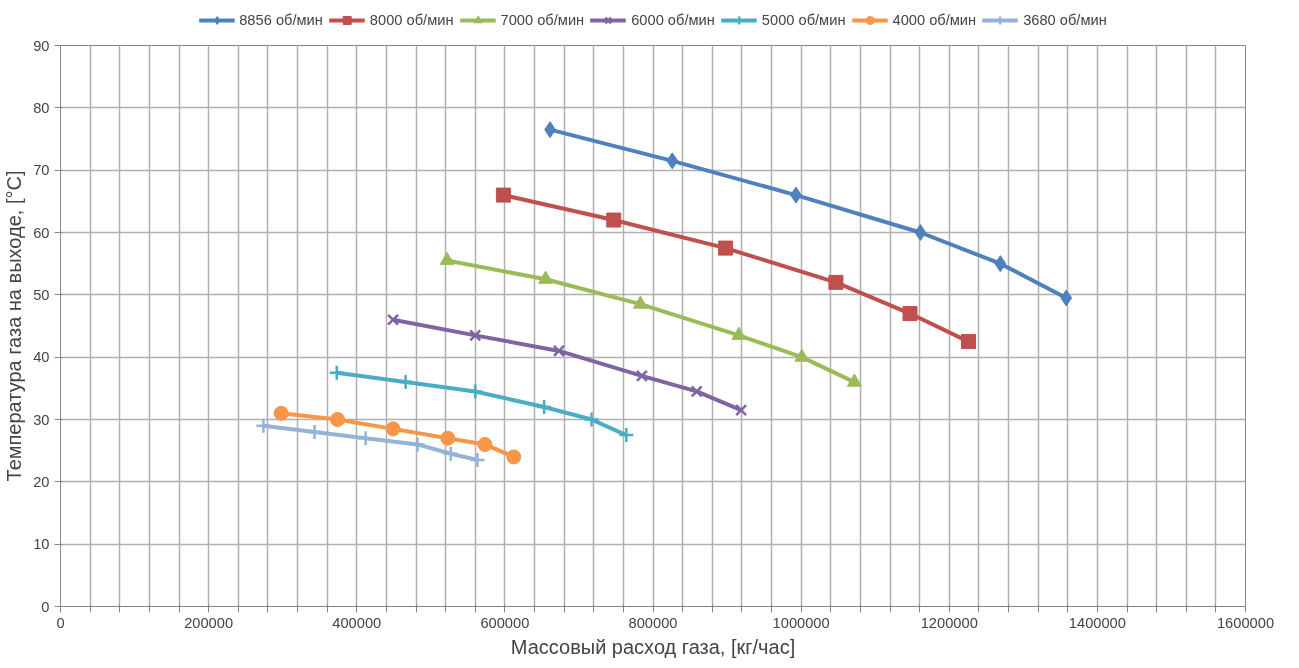  What do you see at coordinates (653, 622) in the screenshot?
I see `x-tick-label: 800000` at bounding box center [653, 622].